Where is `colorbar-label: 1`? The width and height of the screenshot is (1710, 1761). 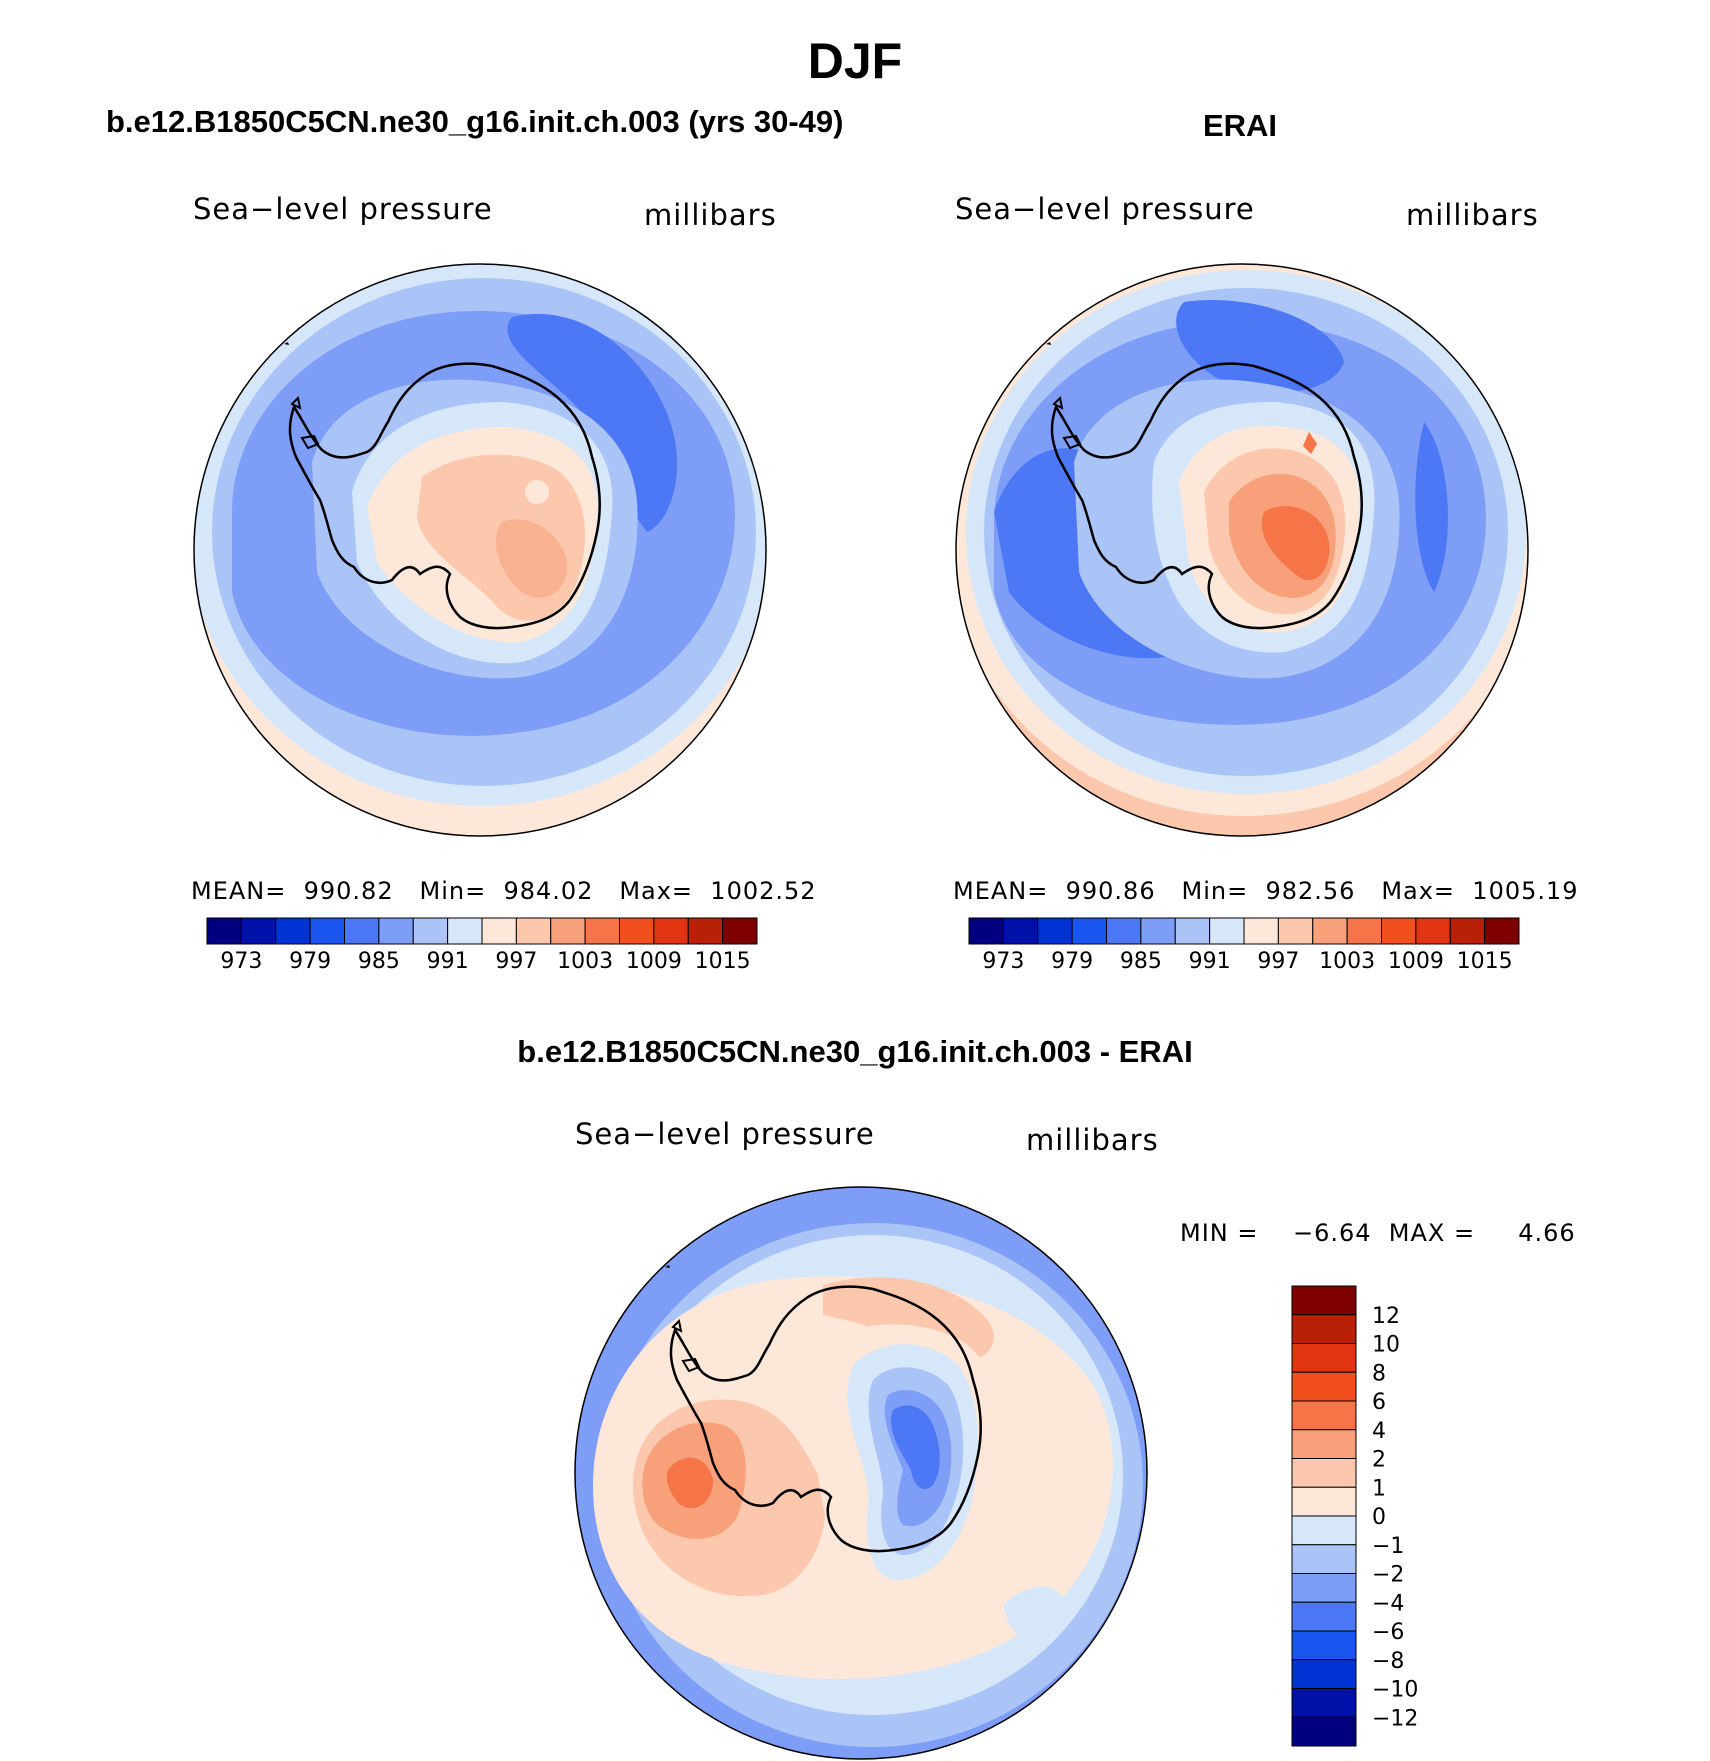
colorbar-label: 1 is located at coordinates (1379, 1488).